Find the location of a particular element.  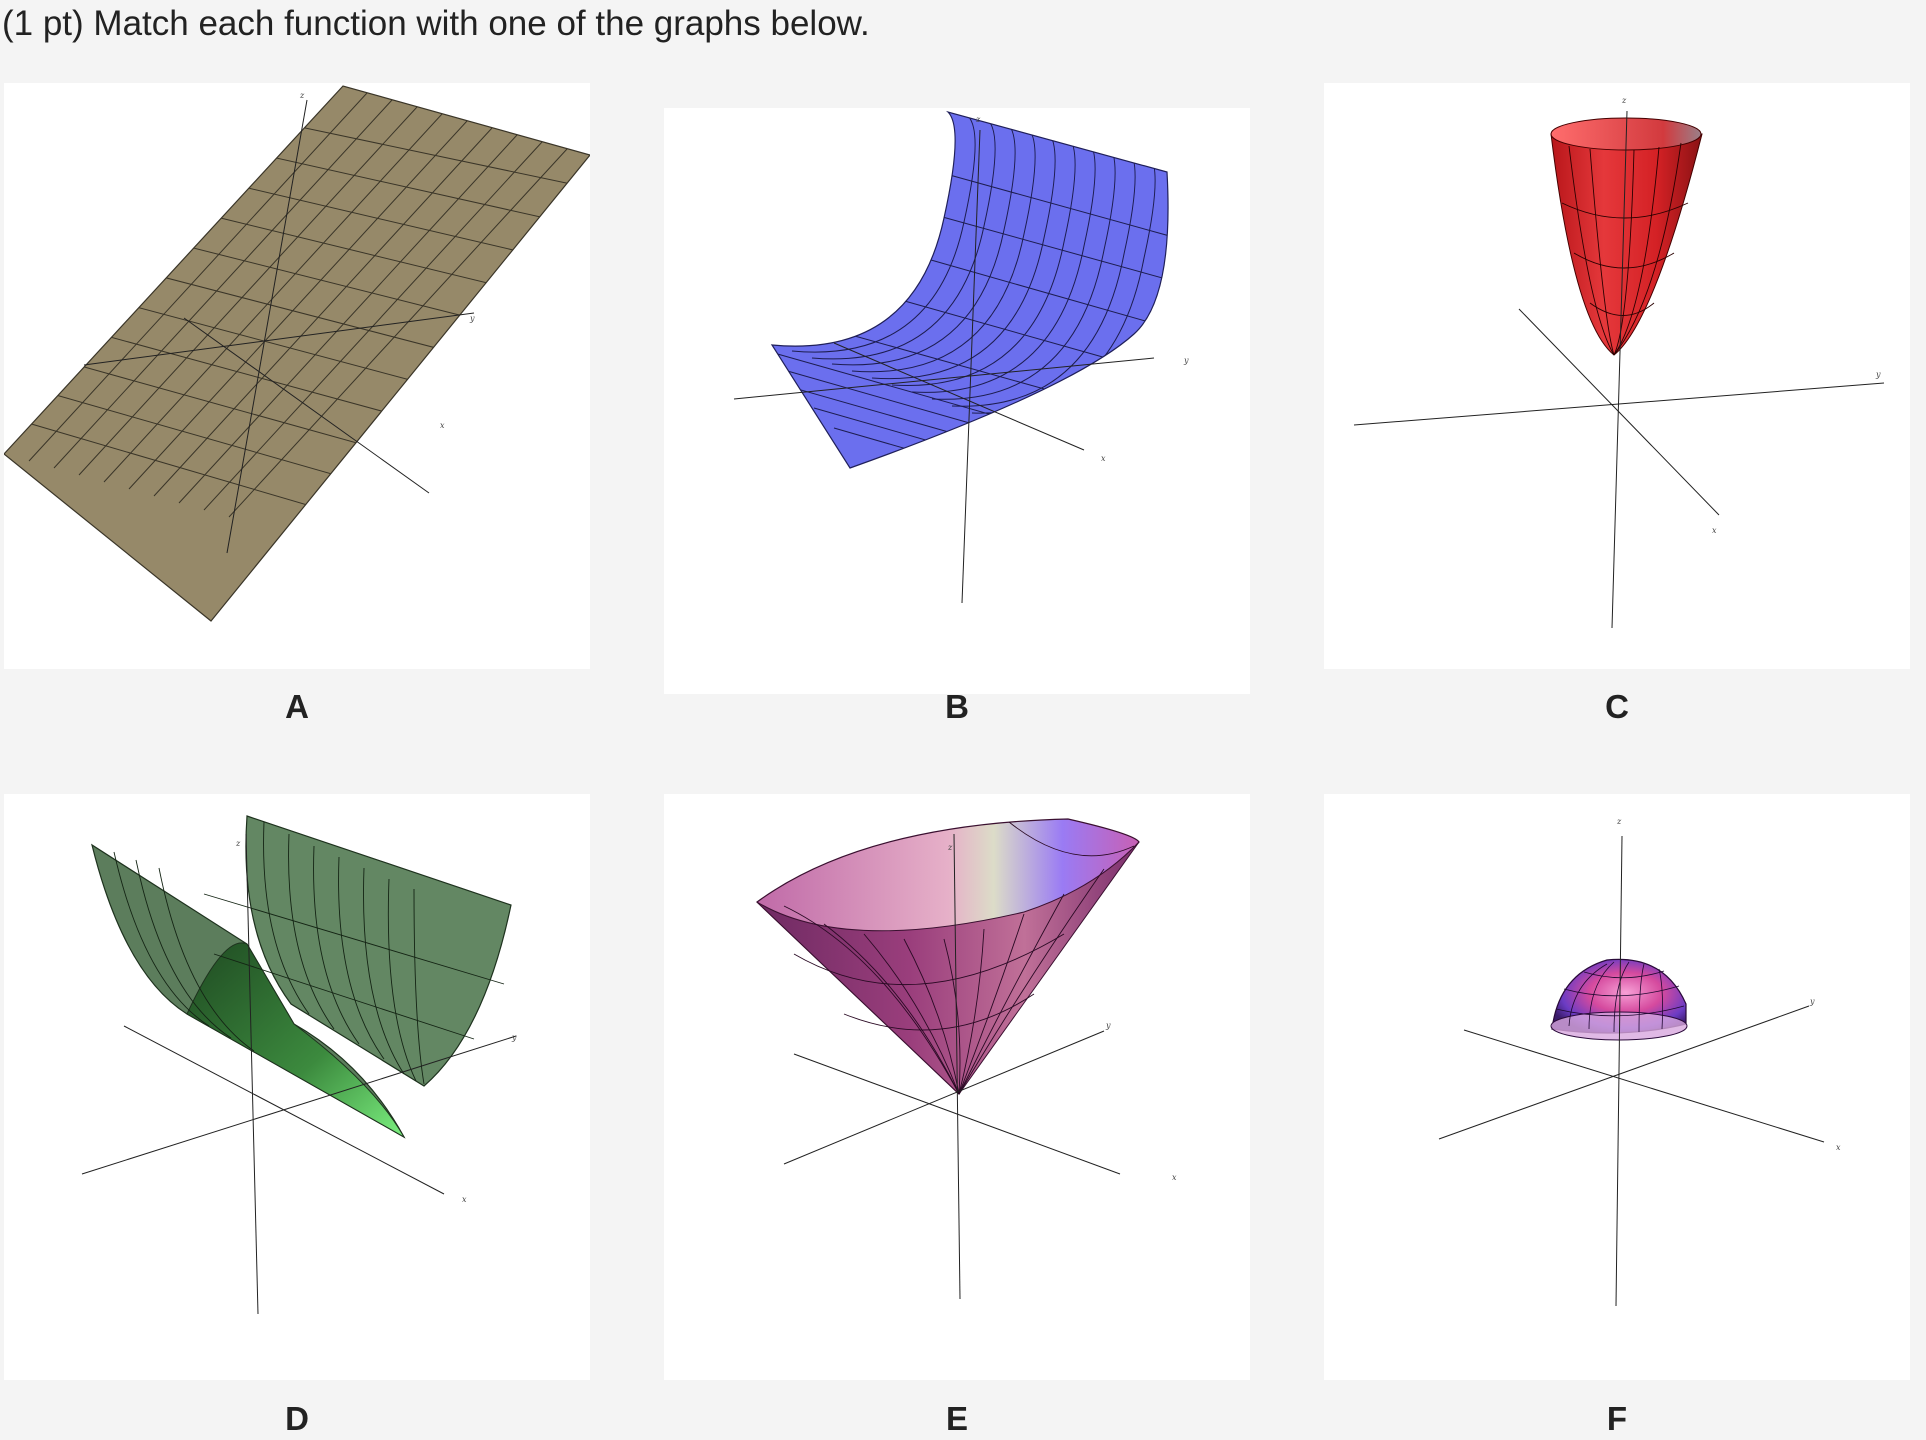

graph-f-panel: z y x is located at coordinates (1617, 1087).